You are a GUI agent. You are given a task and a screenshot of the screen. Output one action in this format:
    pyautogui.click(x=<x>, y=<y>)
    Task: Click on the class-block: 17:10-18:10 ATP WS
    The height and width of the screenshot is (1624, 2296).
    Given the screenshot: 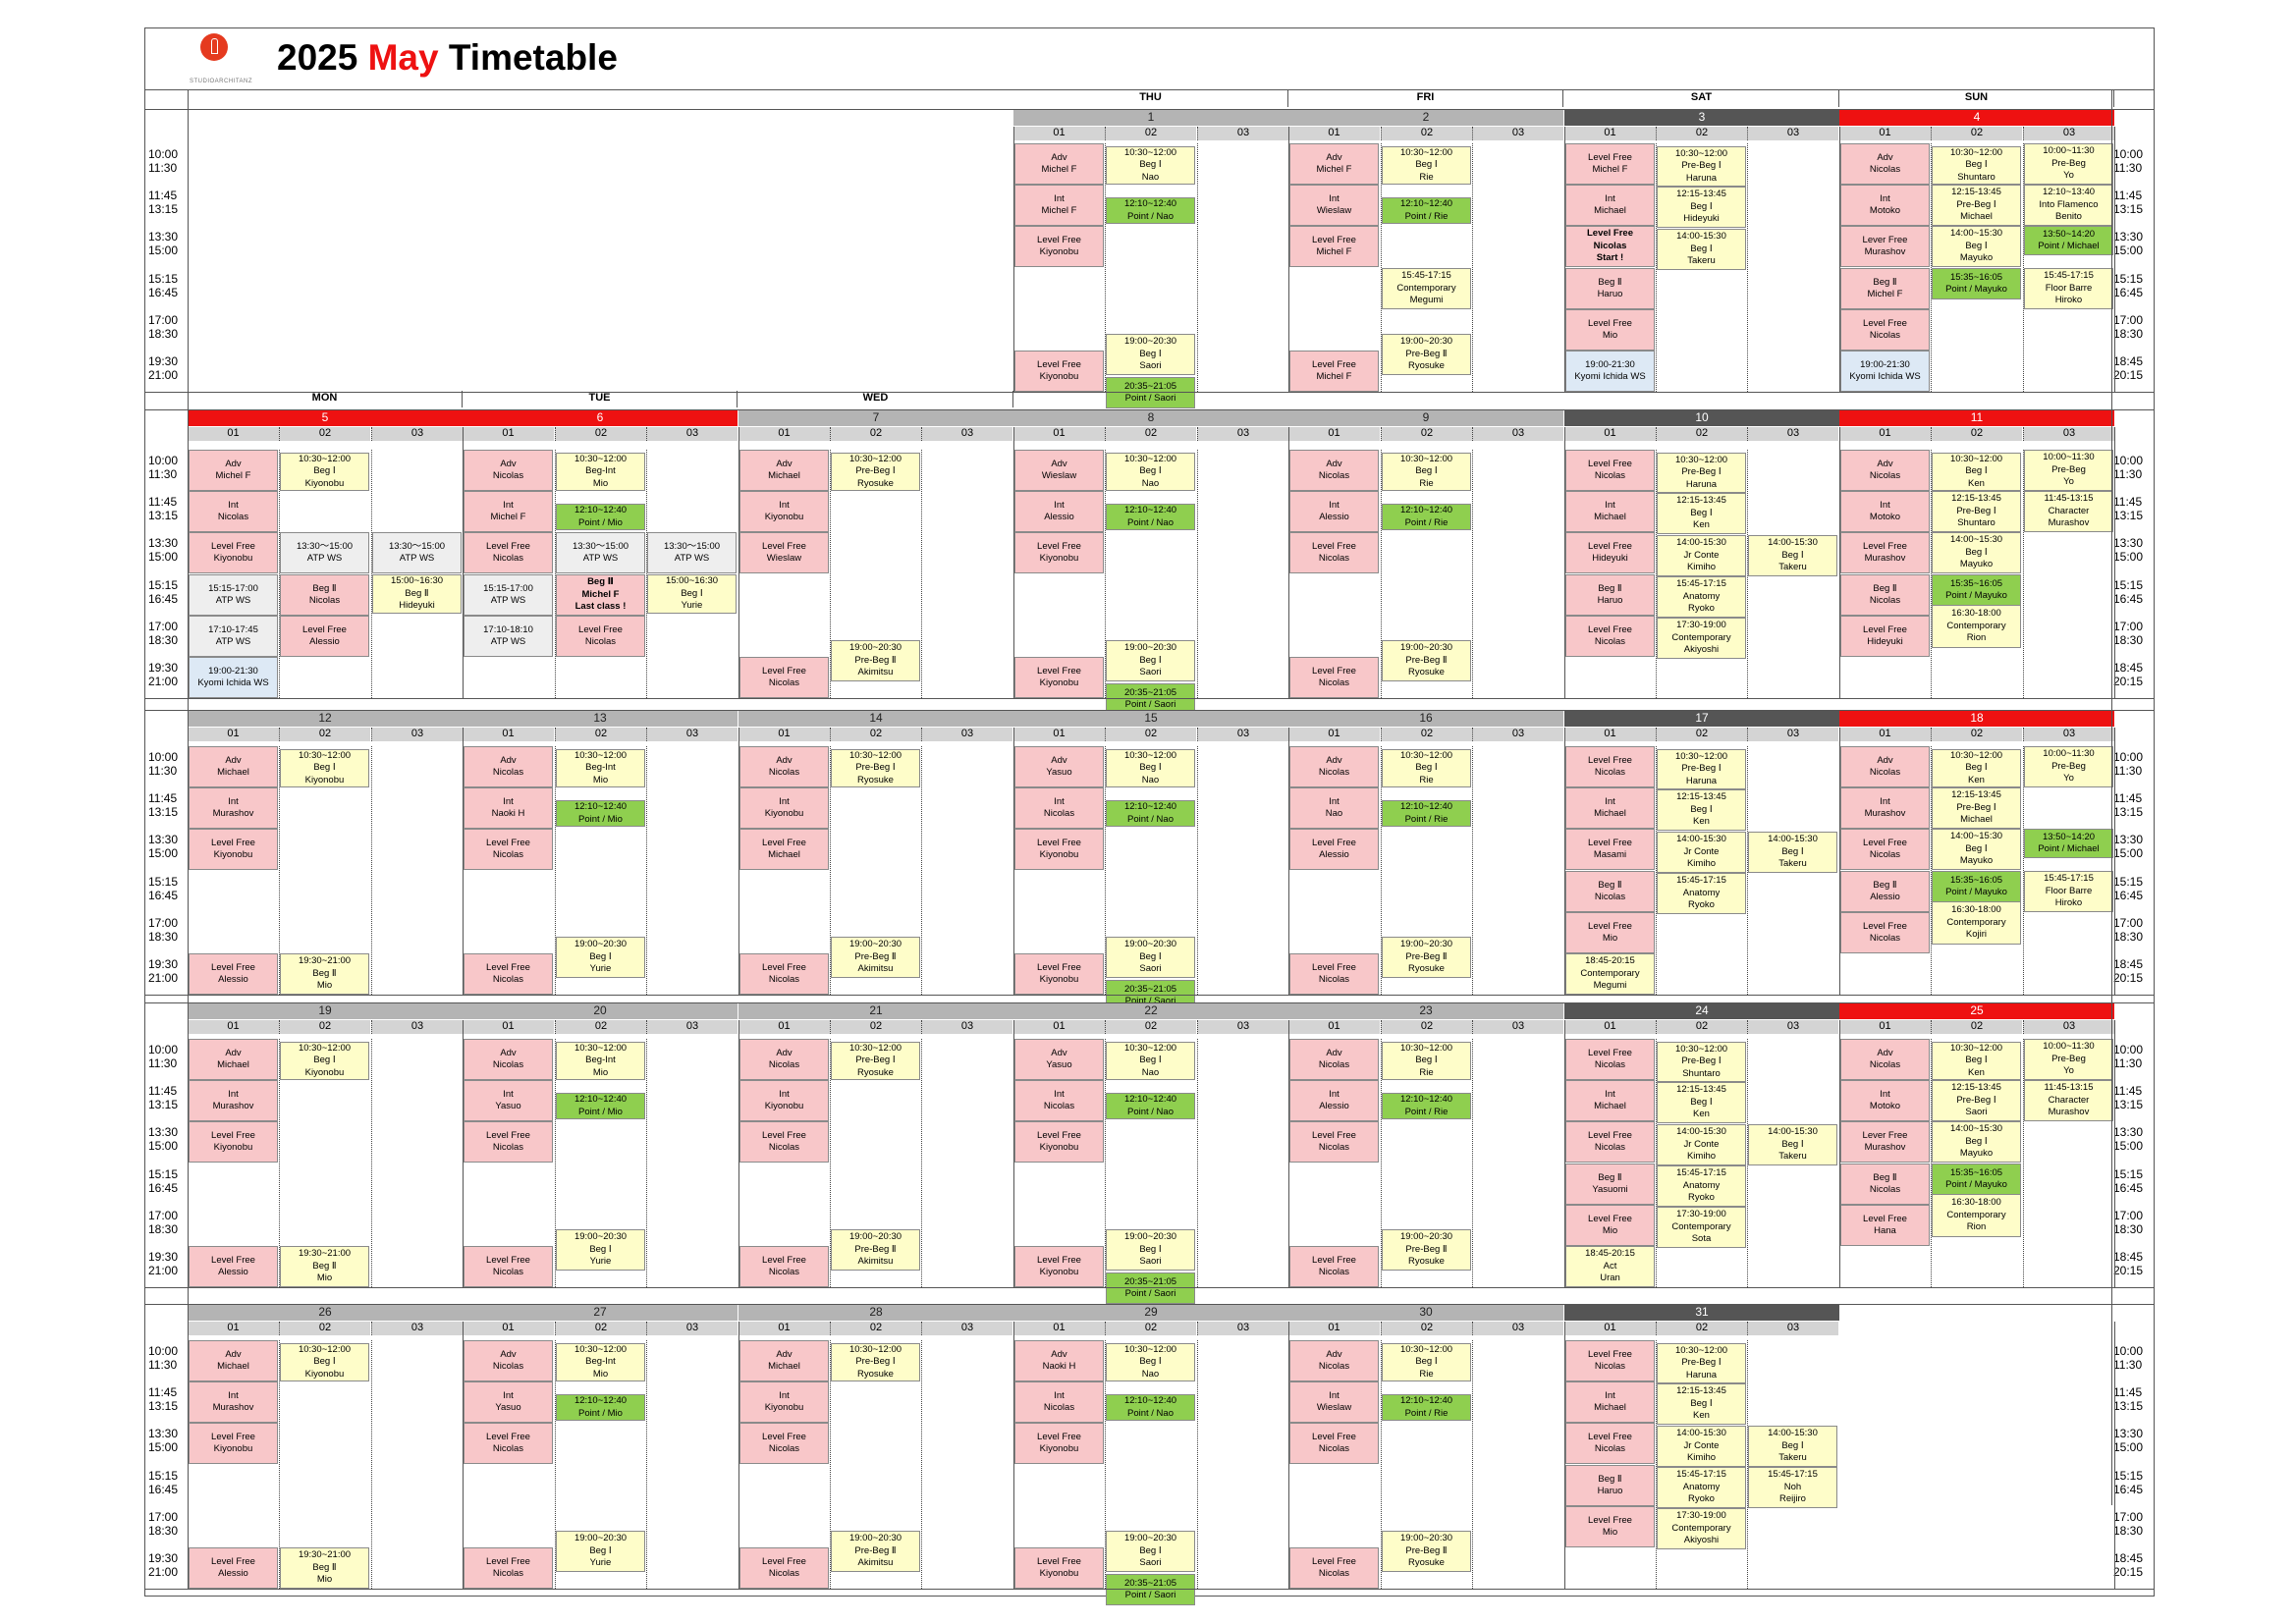 What is the action you would take?
    pyautogui.click(x=508, y=636)
    